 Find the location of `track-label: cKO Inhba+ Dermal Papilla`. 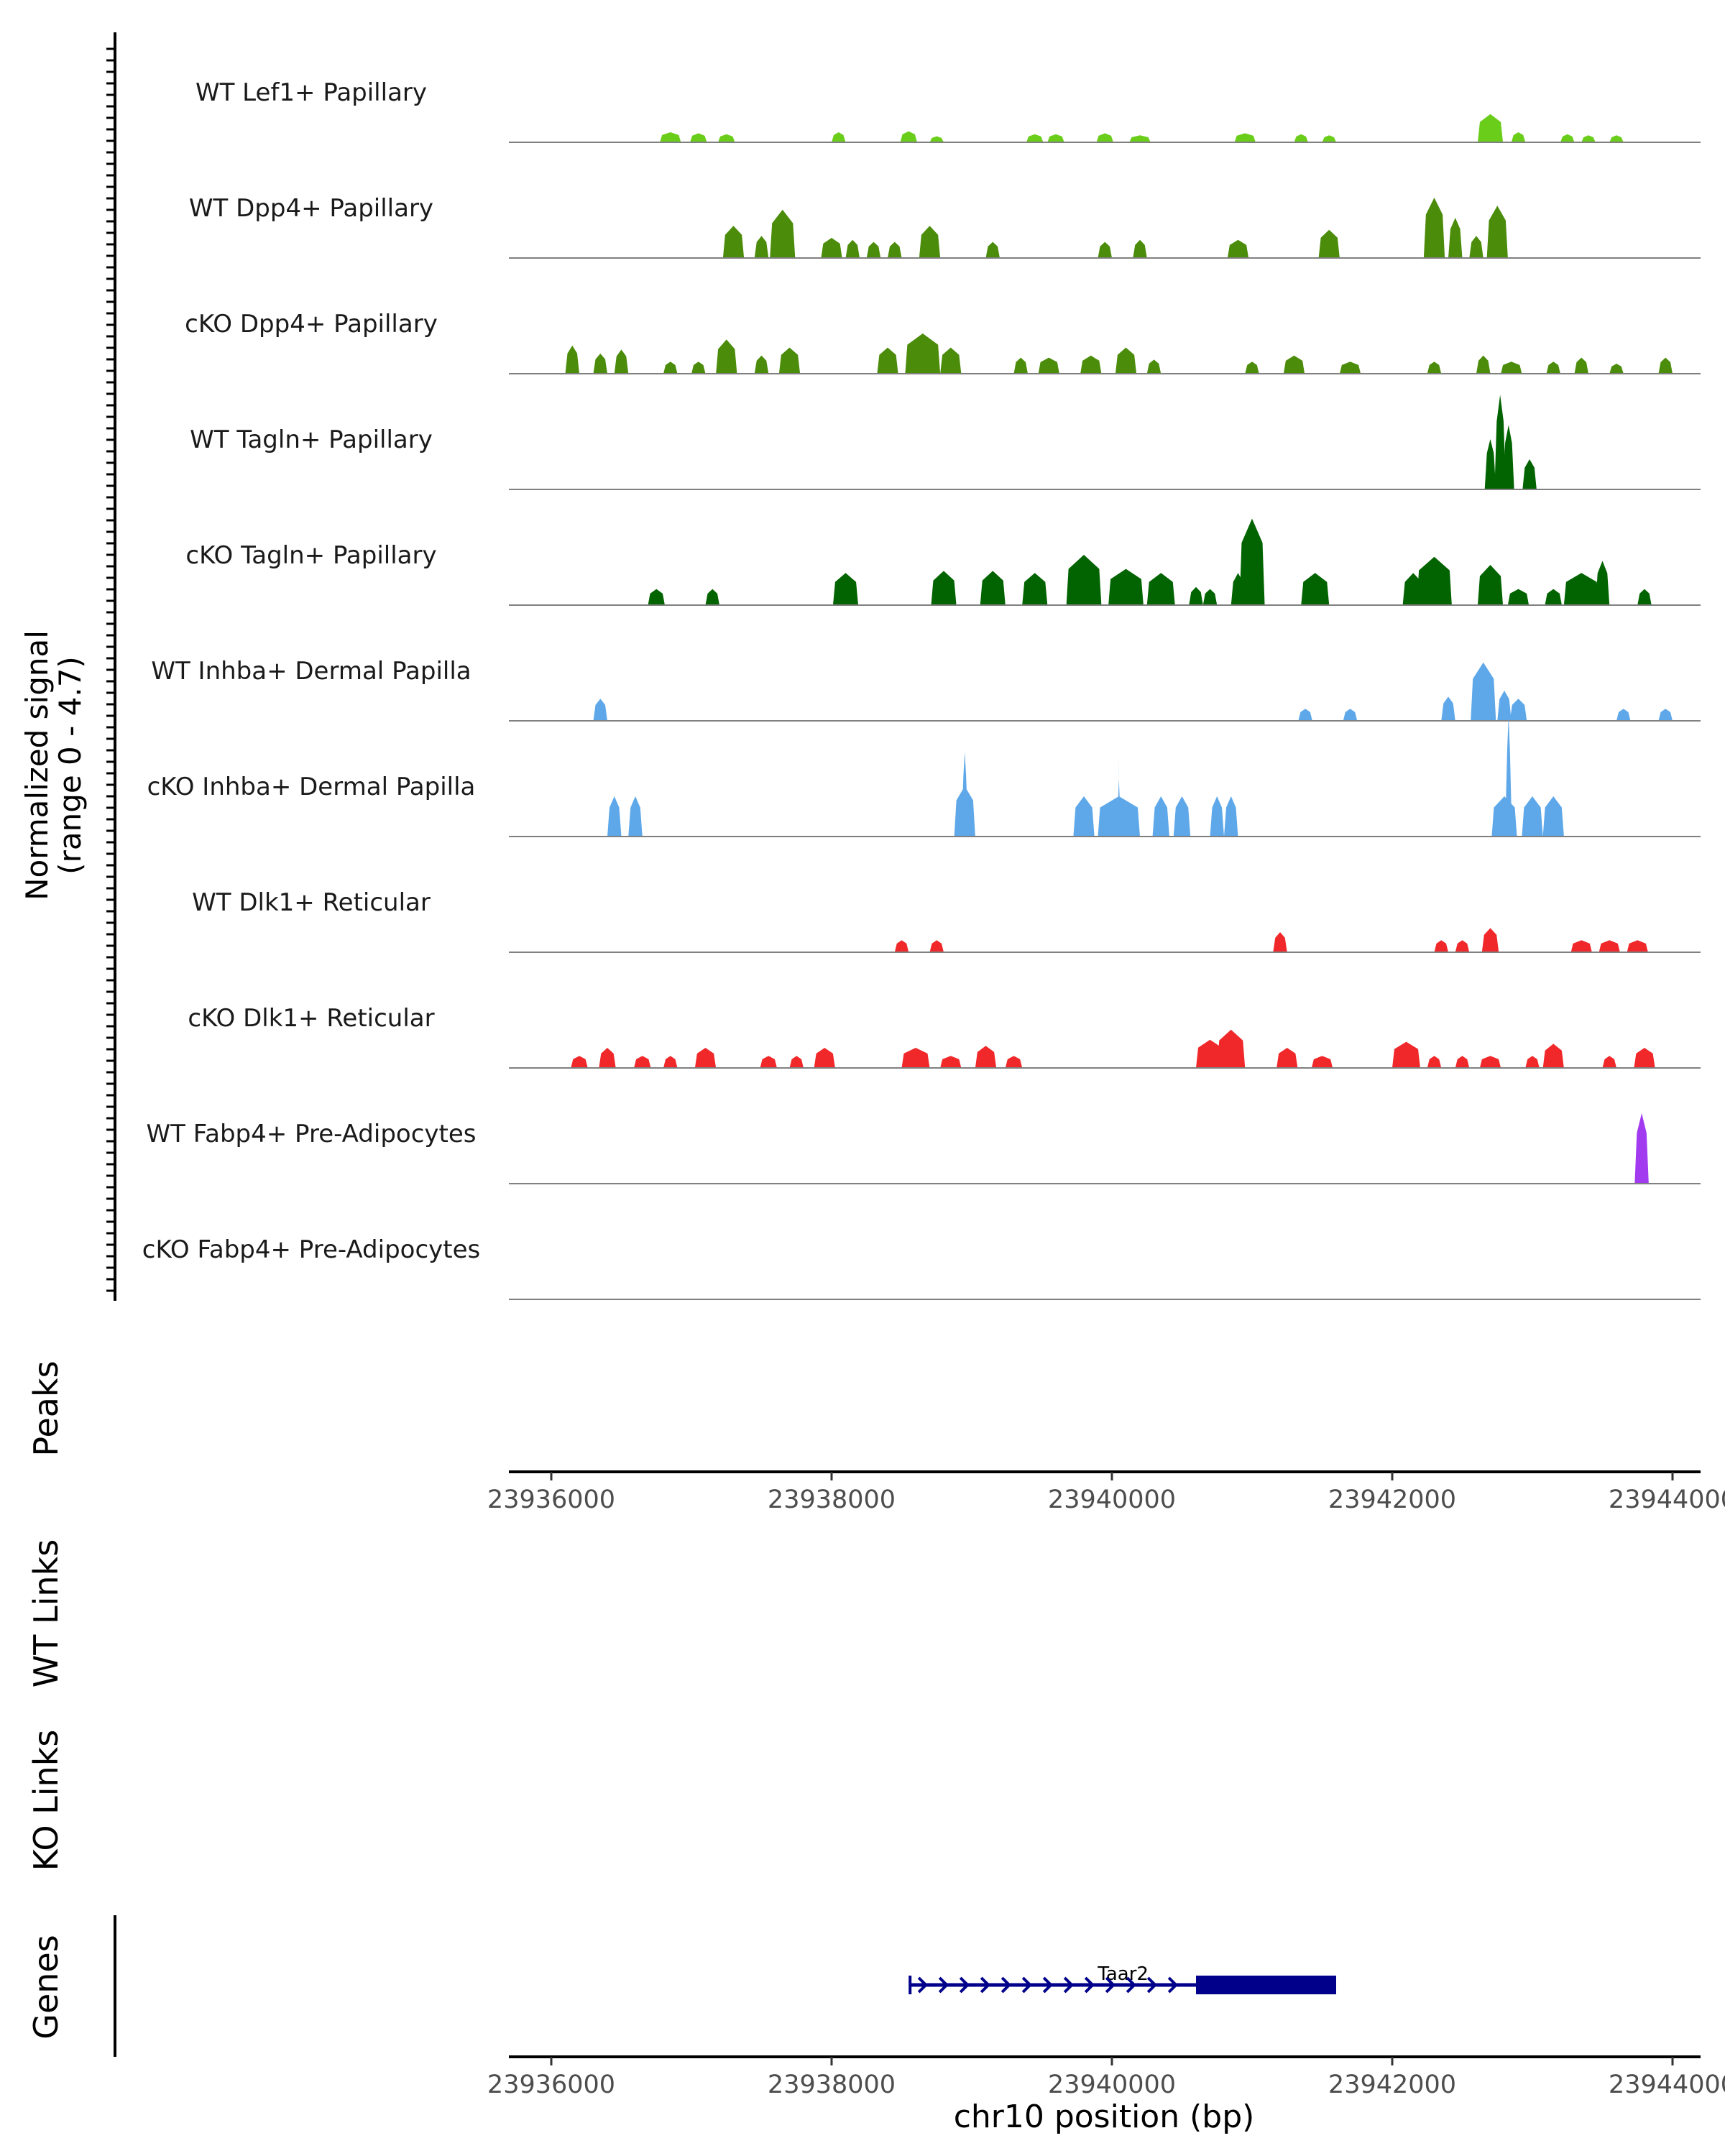

track-label: cKO Inhba+ Dermal Papilla is located at coordinates (311, 787).